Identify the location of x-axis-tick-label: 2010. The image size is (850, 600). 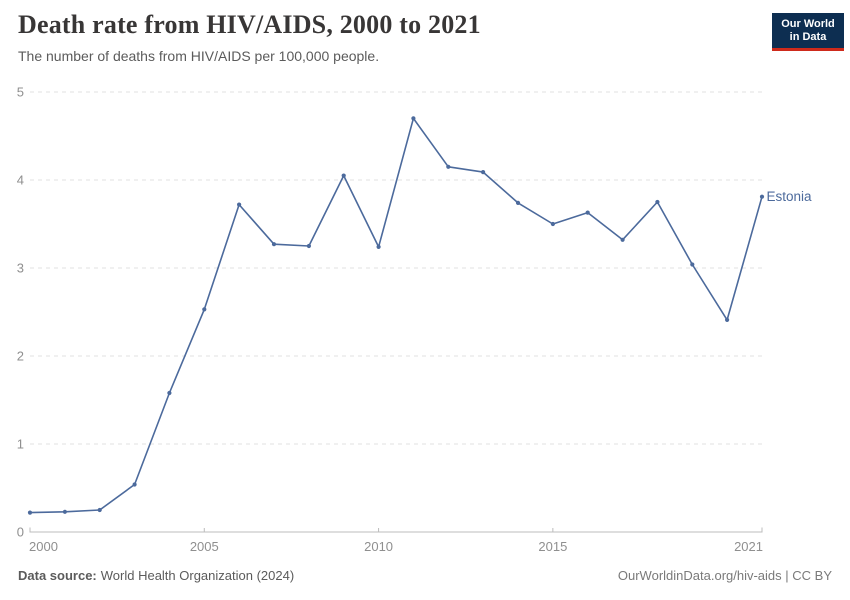
(378, 546).